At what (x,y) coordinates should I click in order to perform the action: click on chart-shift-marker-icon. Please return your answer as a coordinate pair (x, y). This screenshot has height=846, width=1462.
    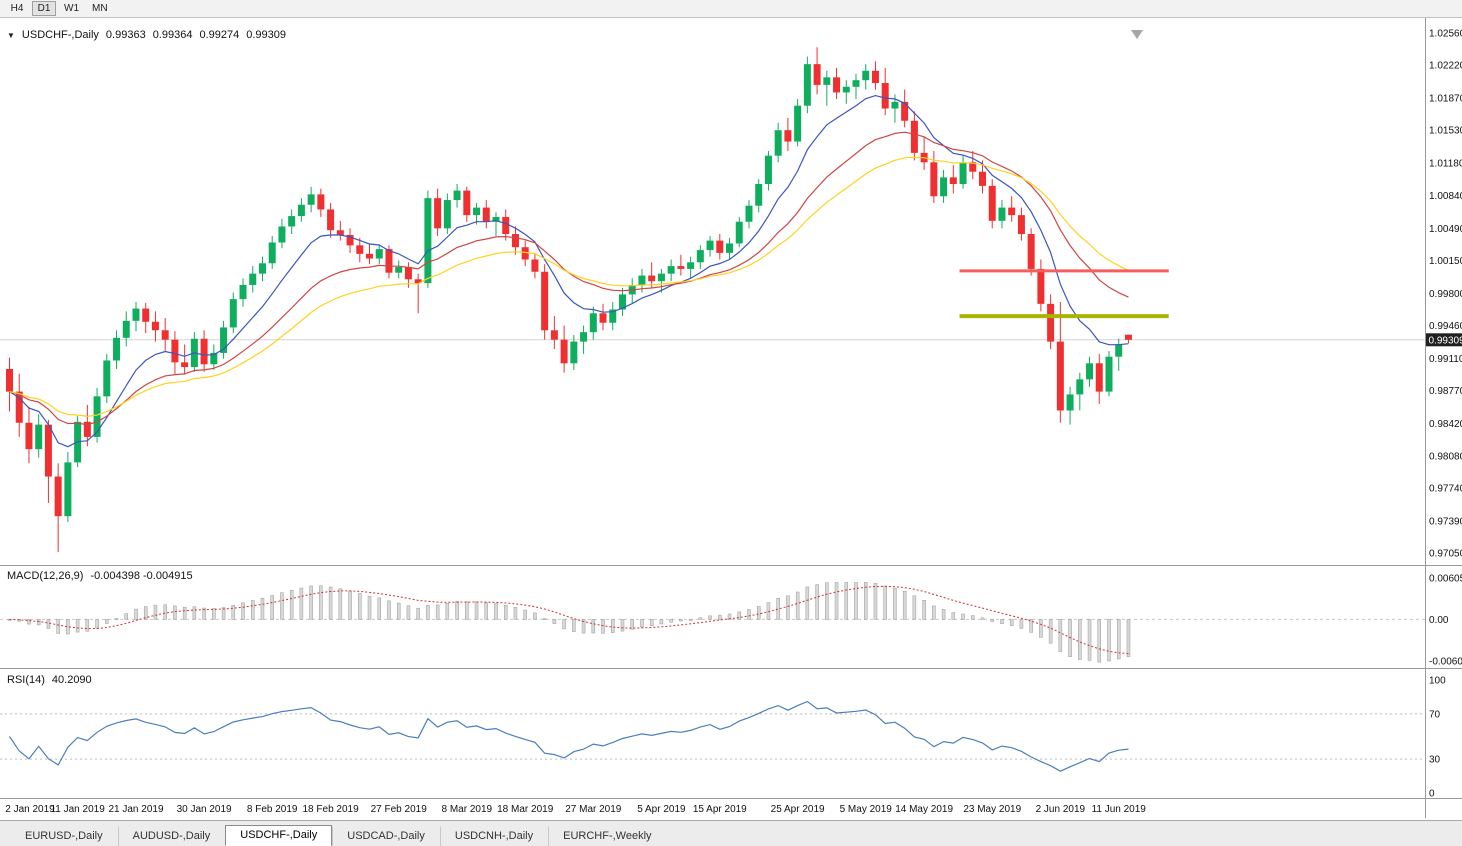
    Looking at the image, I should click on (1137, 34).